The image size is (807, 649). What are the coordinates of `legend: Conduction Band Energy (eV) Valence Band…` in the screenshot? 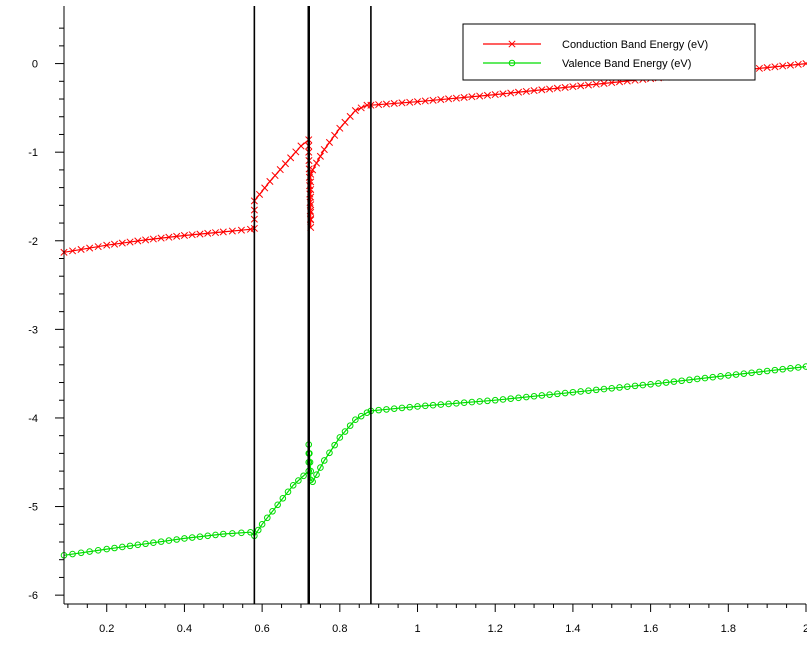 It's located at (609, 52).